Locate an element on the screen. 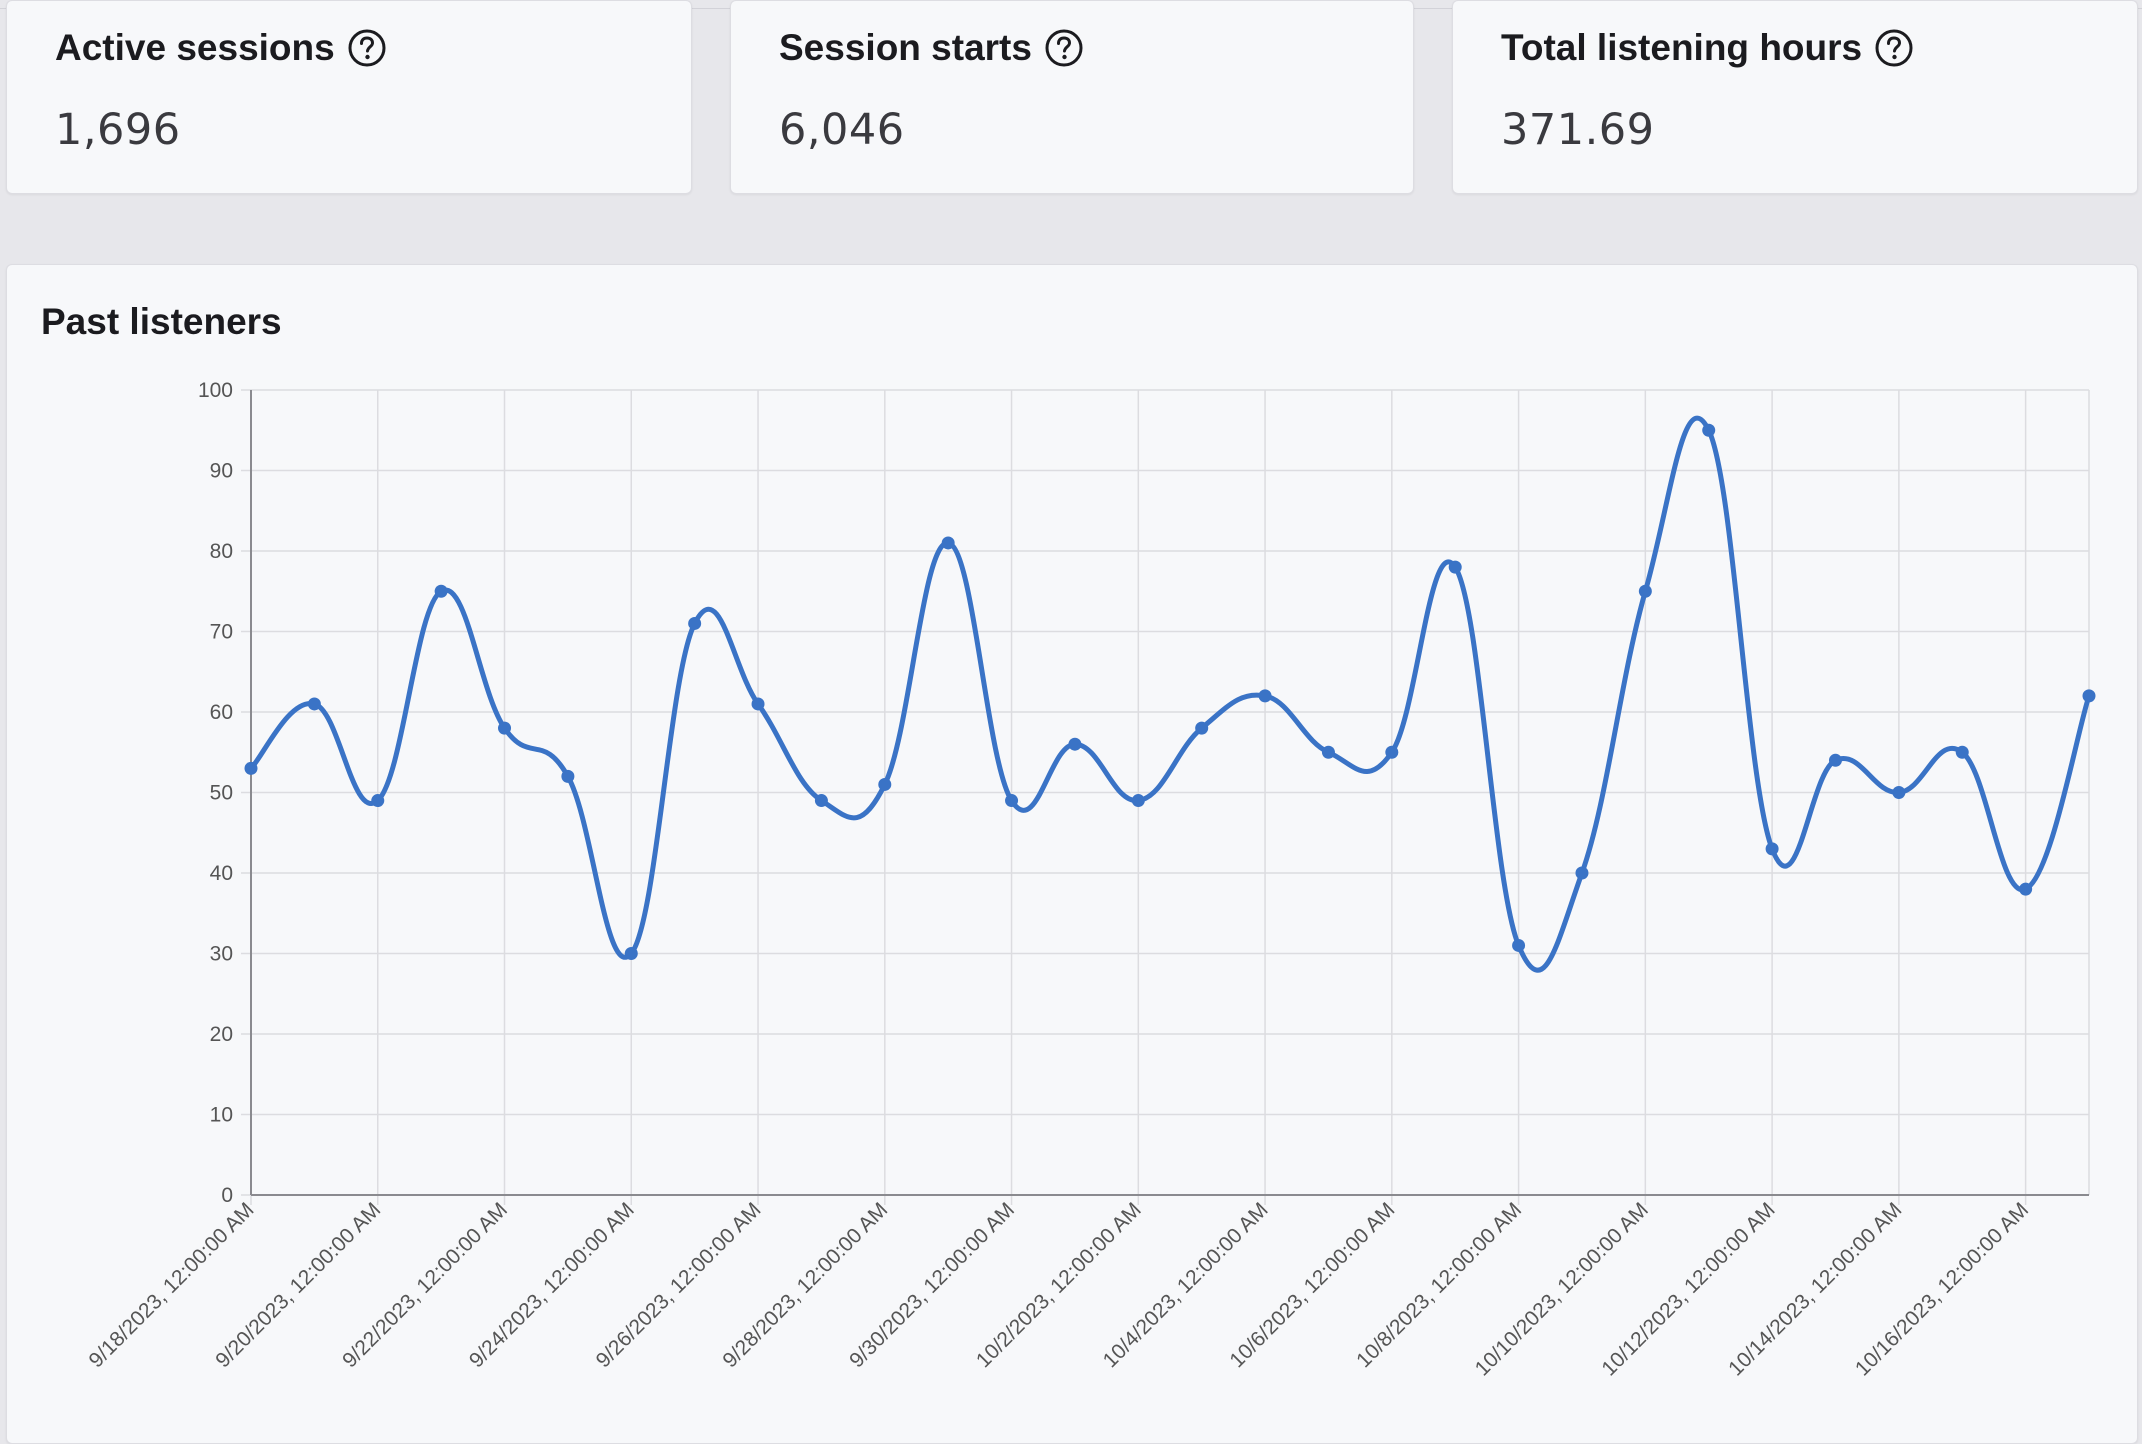  total-listening-hours-value: 371.69 is located at coordinates (1578, 130).